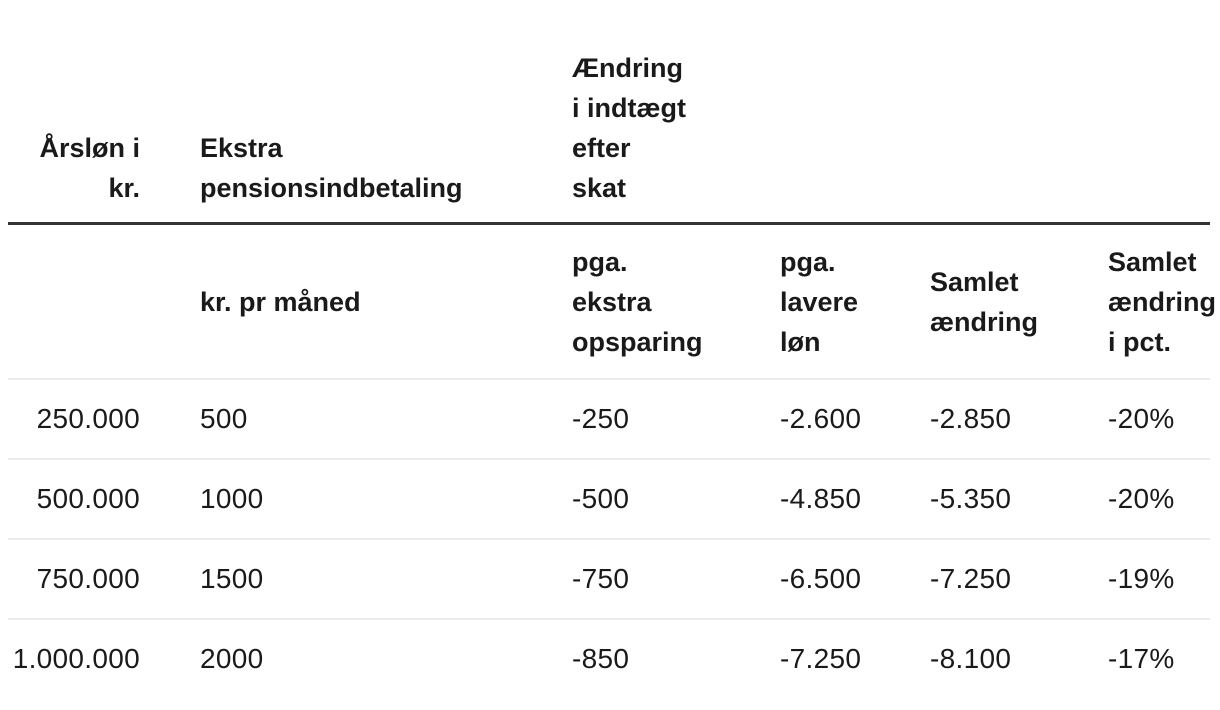  What do you see at coordinates (366, 112) in the screenshot?
I see `header-ekstra-pensionsindbetaling: Ekstra pensionsindbetaling` at bounding box center [366, 112].